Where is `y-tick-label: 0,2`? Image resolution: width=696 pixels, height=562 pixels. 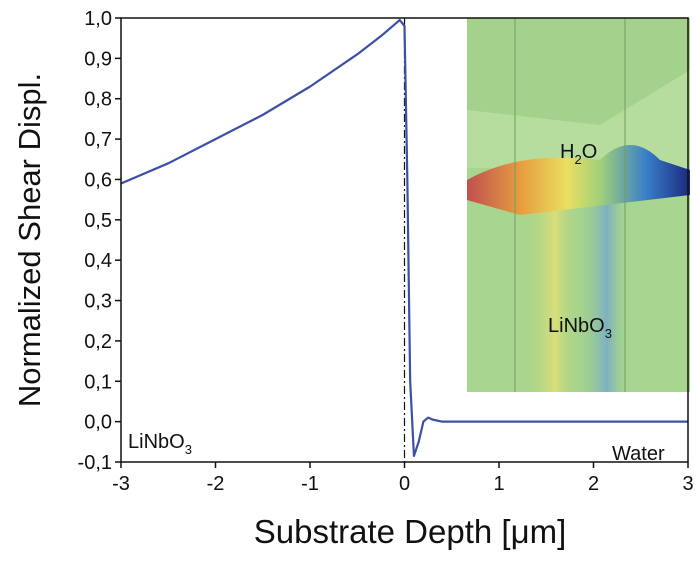 y-tick-label: 0,2 is located at coordinates (98, 342).